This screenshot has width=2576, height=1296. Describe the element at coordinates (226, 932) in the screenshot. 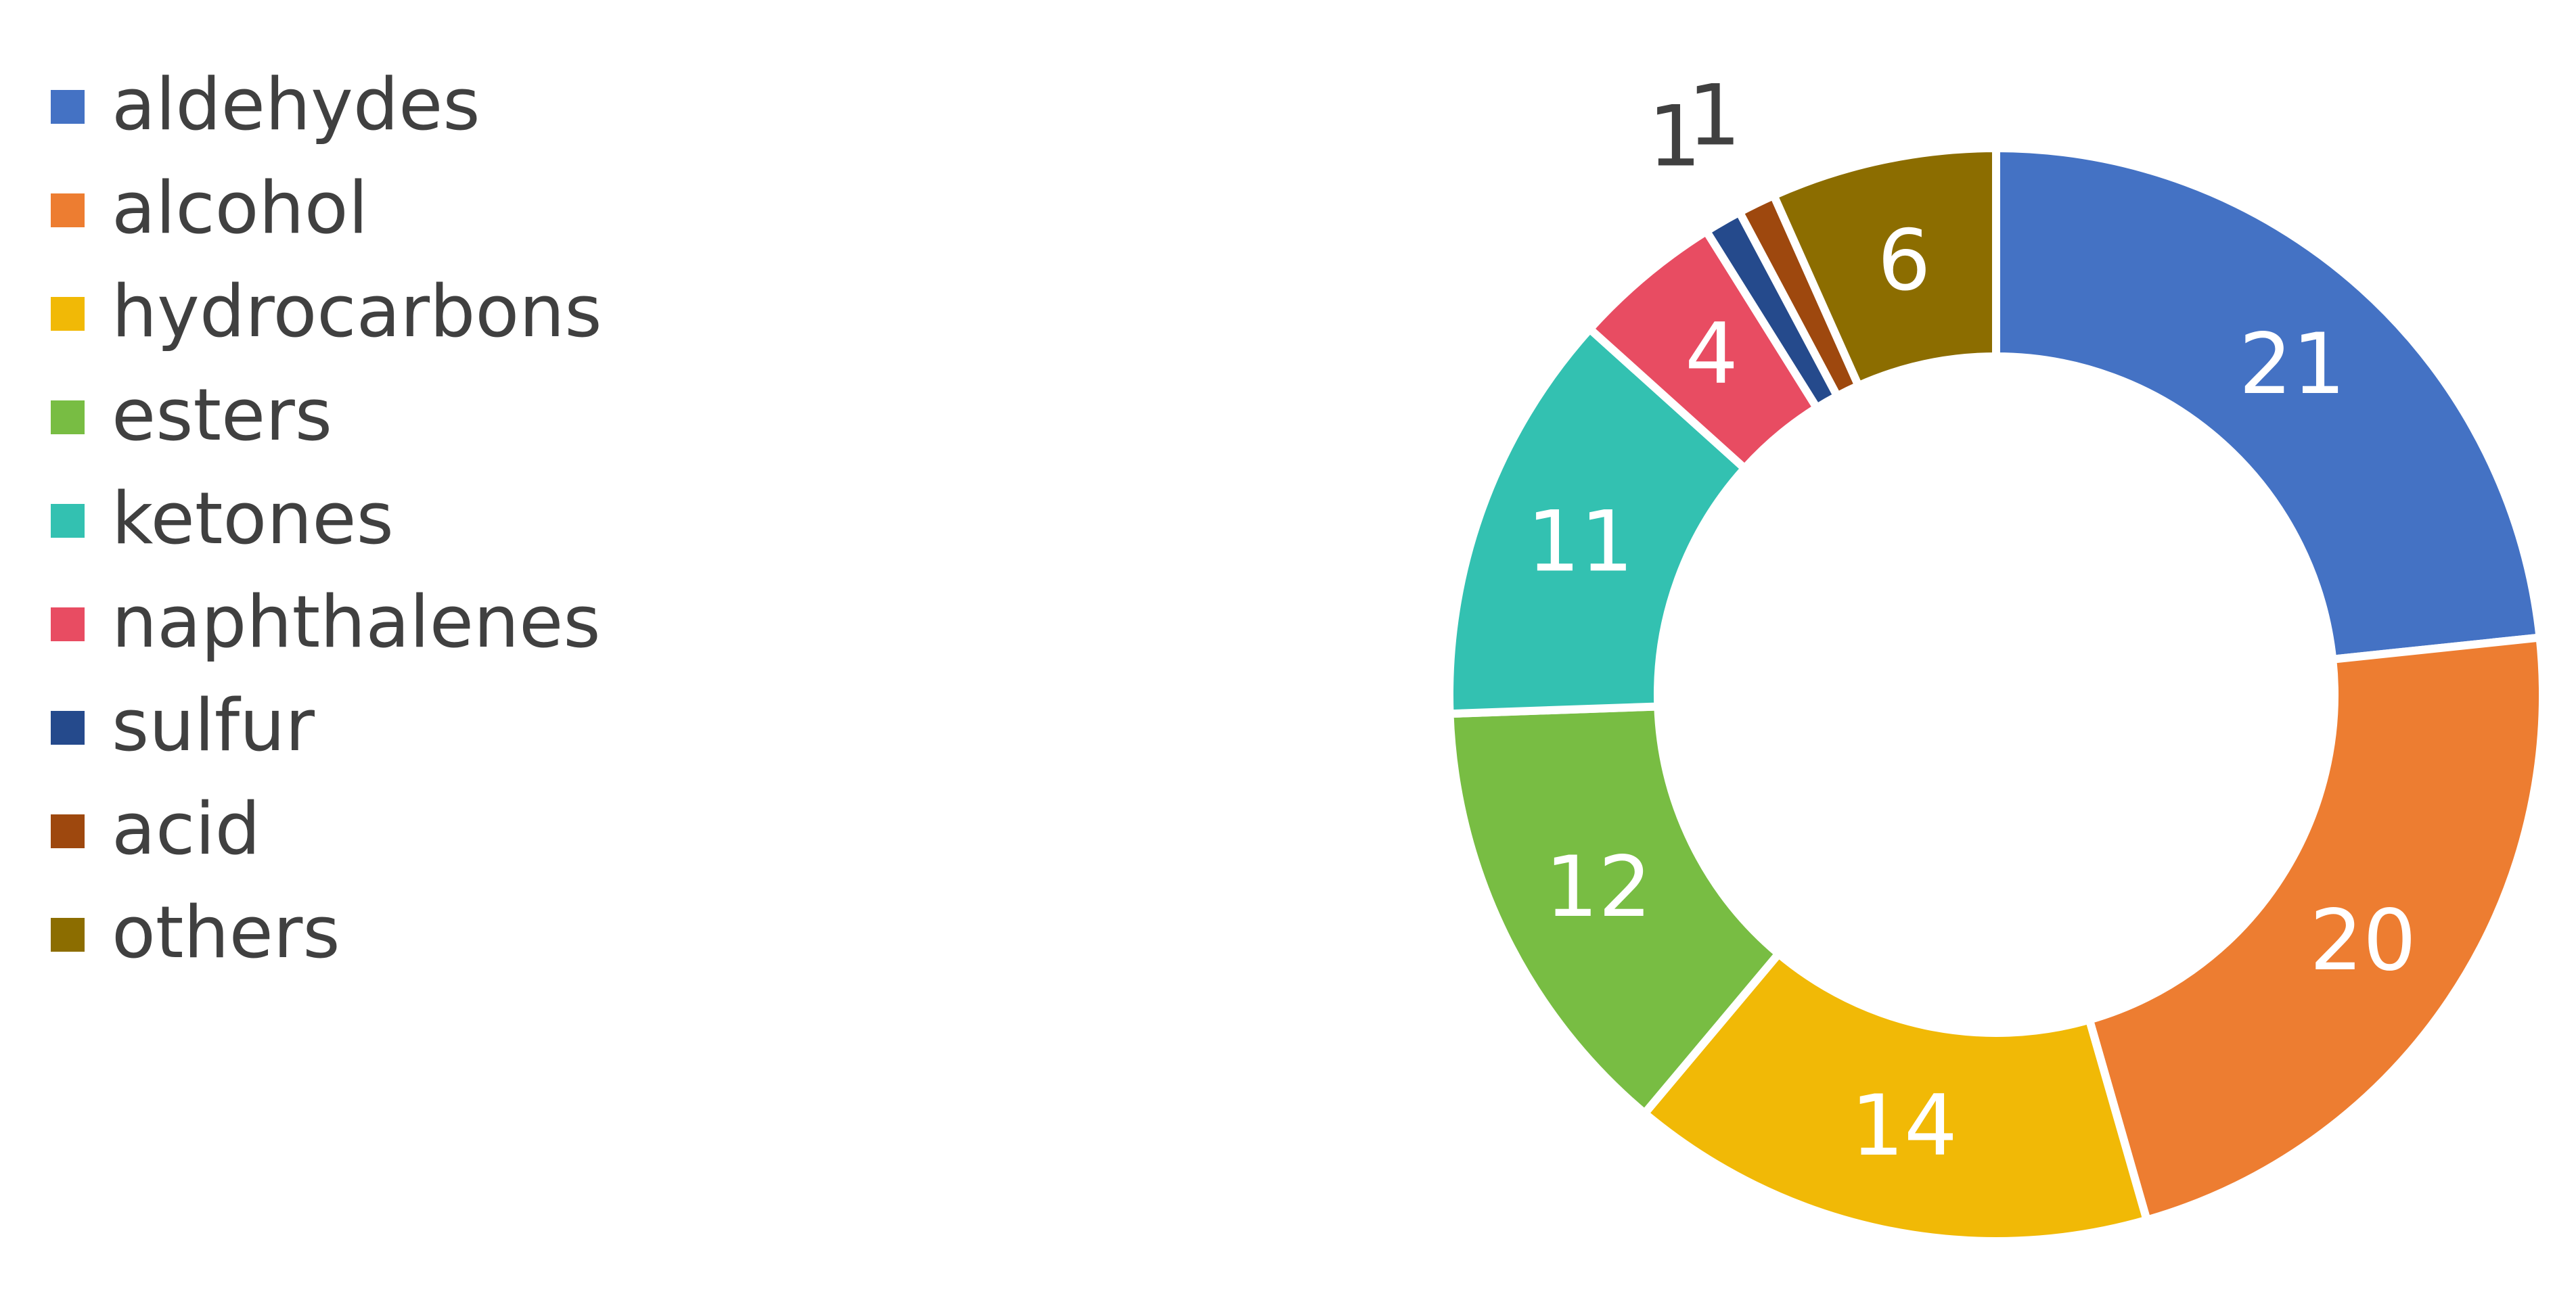

I see `legend-label: others` at that location.